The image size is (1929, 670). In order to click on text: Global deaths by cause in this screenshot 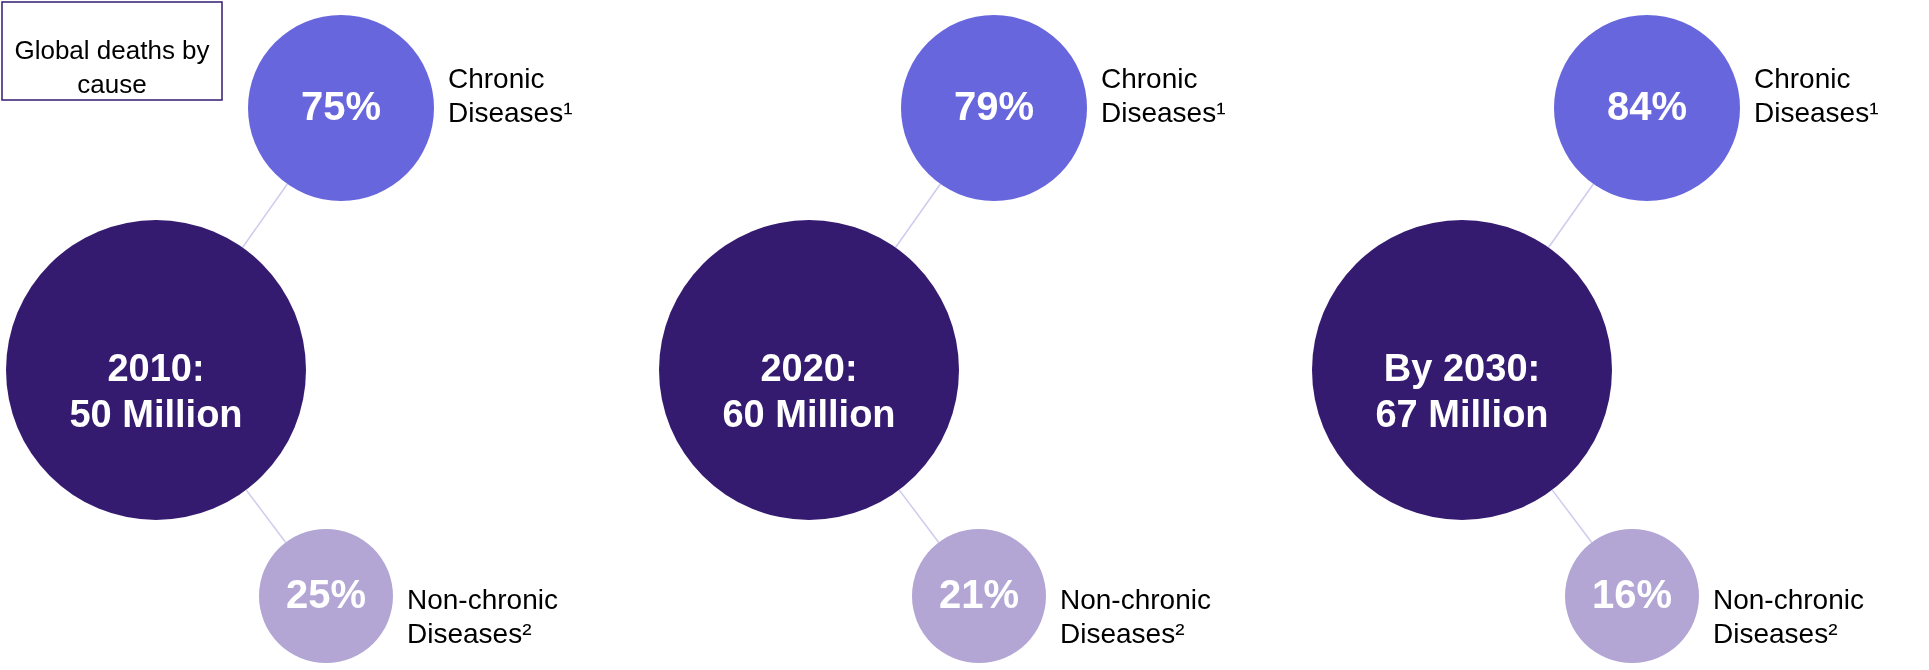, I will do `click(112, 67)`.